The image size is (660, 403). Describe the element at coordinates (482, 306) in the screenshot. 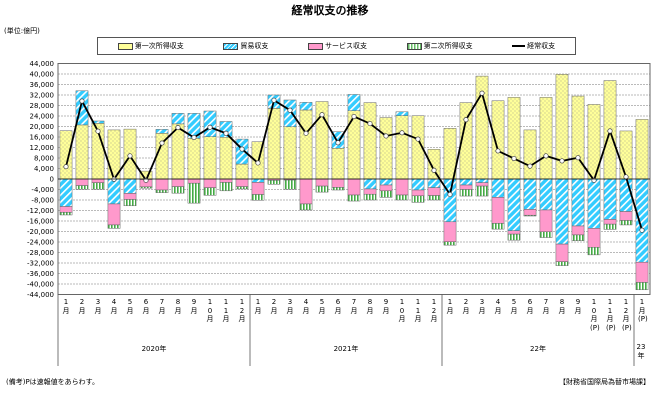

I see `x-tick-label: 3月` at that location.